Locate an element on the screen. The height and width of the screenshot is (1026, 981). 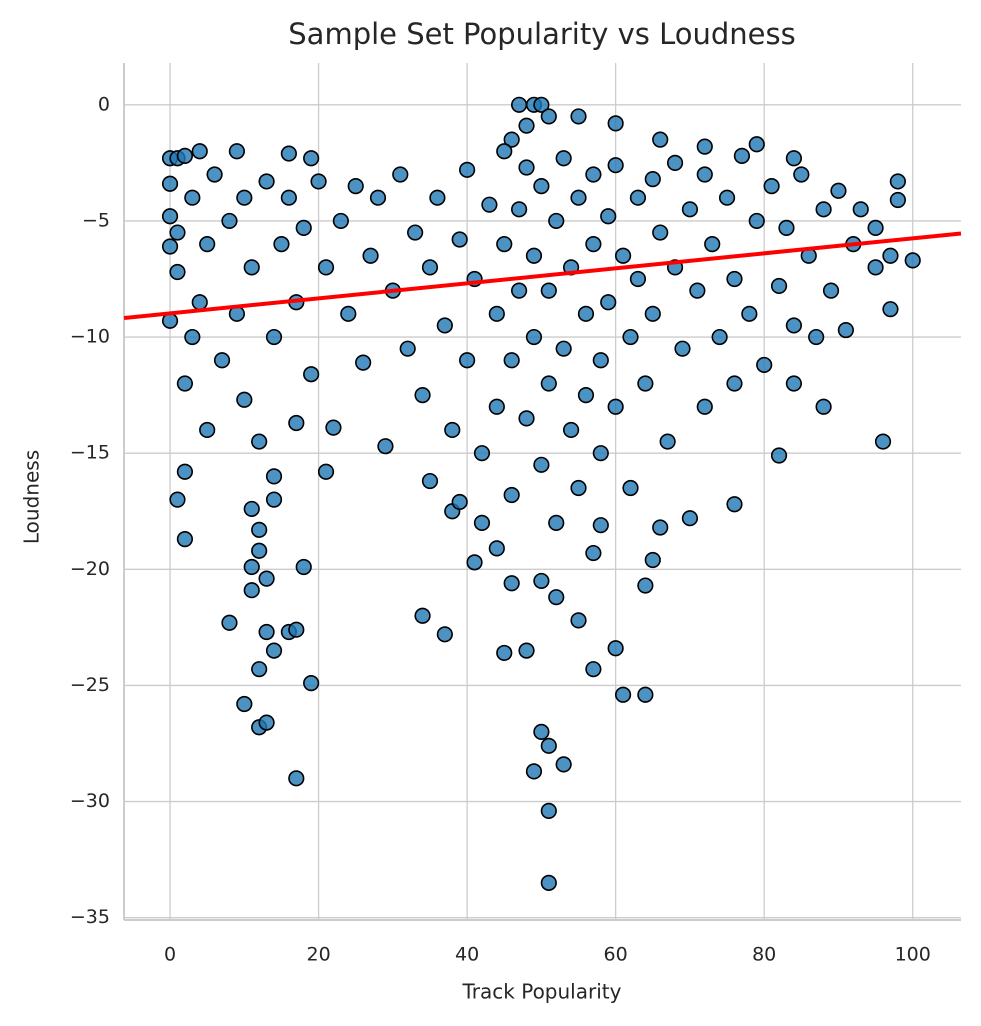
x-tick-label: 60 is located at coordinates (616, 955).